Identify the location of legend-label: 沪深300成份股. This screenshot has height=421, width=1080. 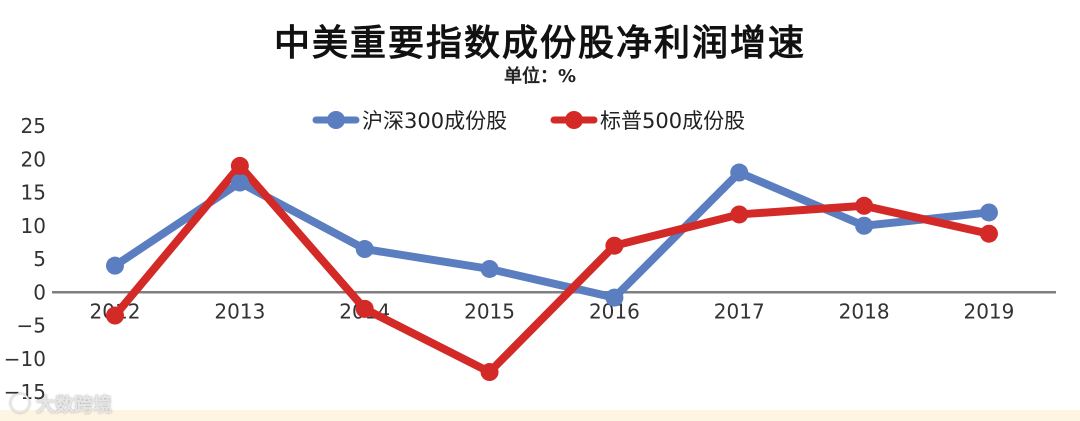
(434, 121).